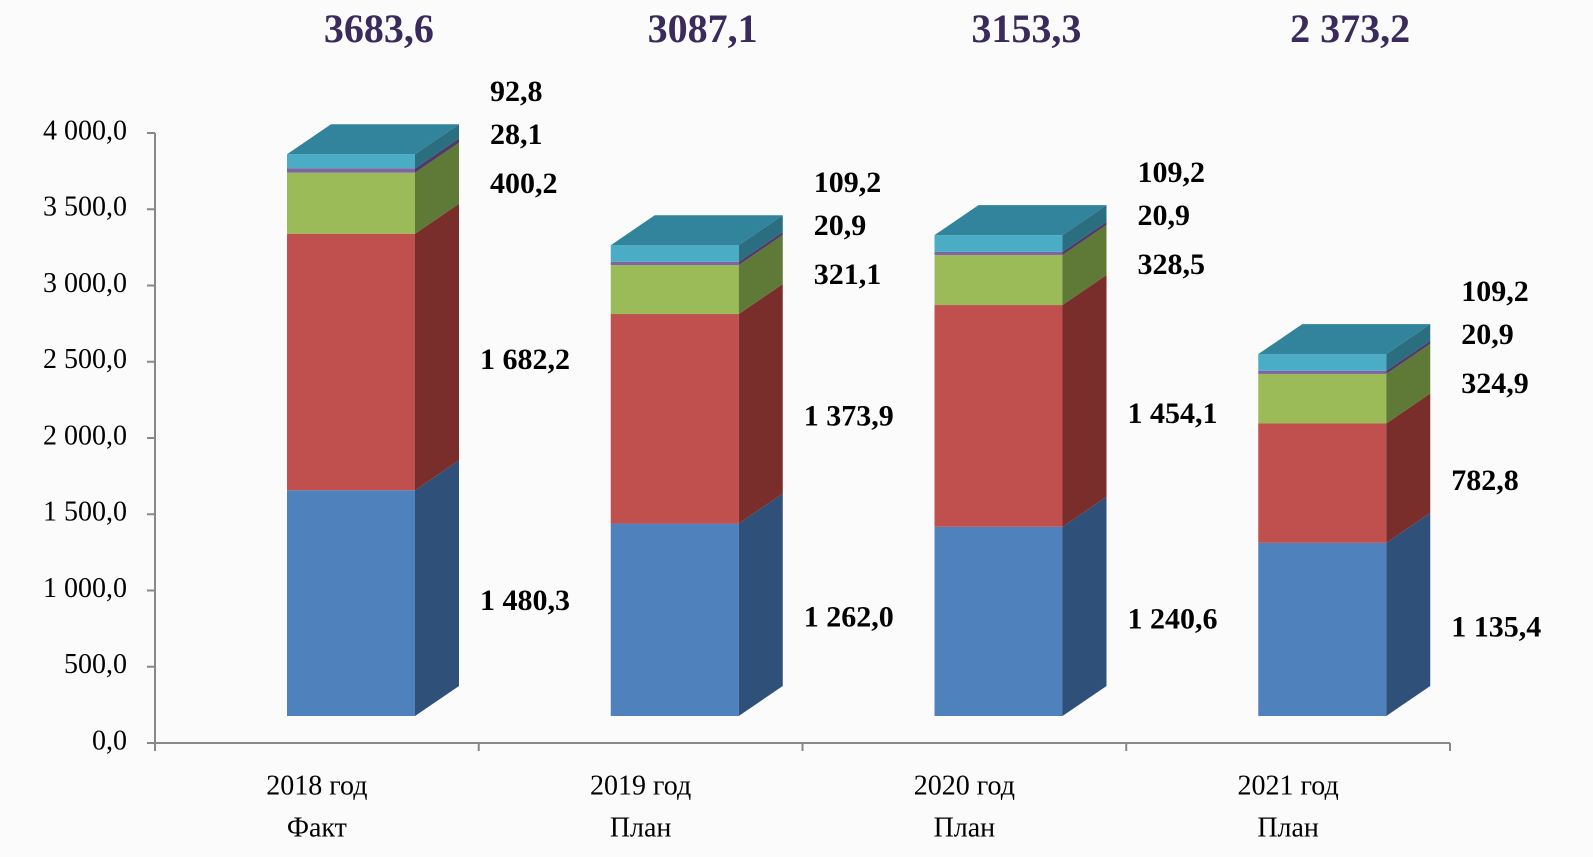 Image resolution: width=1593 pixels, height=857 pixels. I want to click on value-label: 1 480,3, so click(525, 600).